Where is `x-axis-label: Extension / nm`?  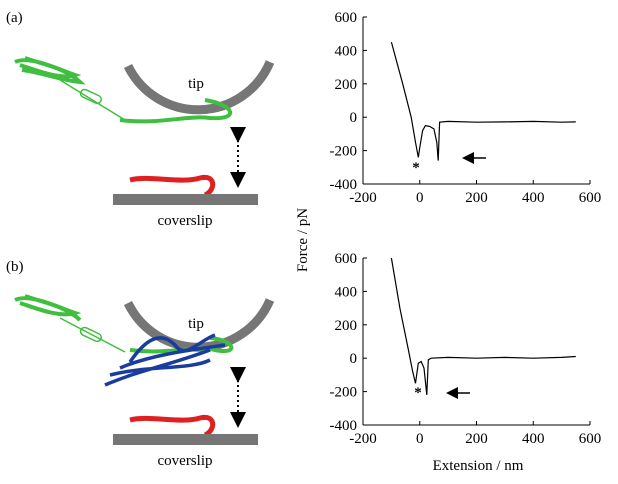
x-axis-label: Extension / nm is located at coordinates (478, 466).